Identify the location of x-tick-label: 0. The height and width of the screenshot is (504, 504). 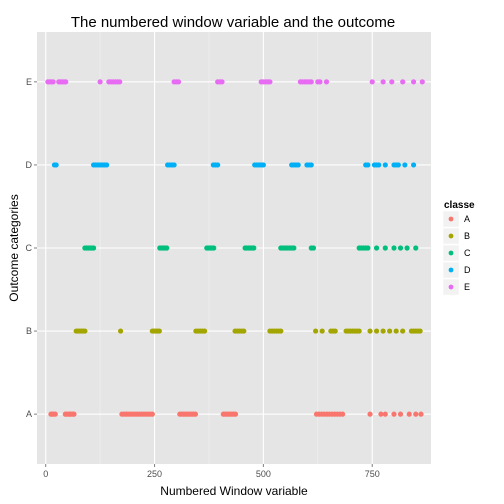
(45, 474).